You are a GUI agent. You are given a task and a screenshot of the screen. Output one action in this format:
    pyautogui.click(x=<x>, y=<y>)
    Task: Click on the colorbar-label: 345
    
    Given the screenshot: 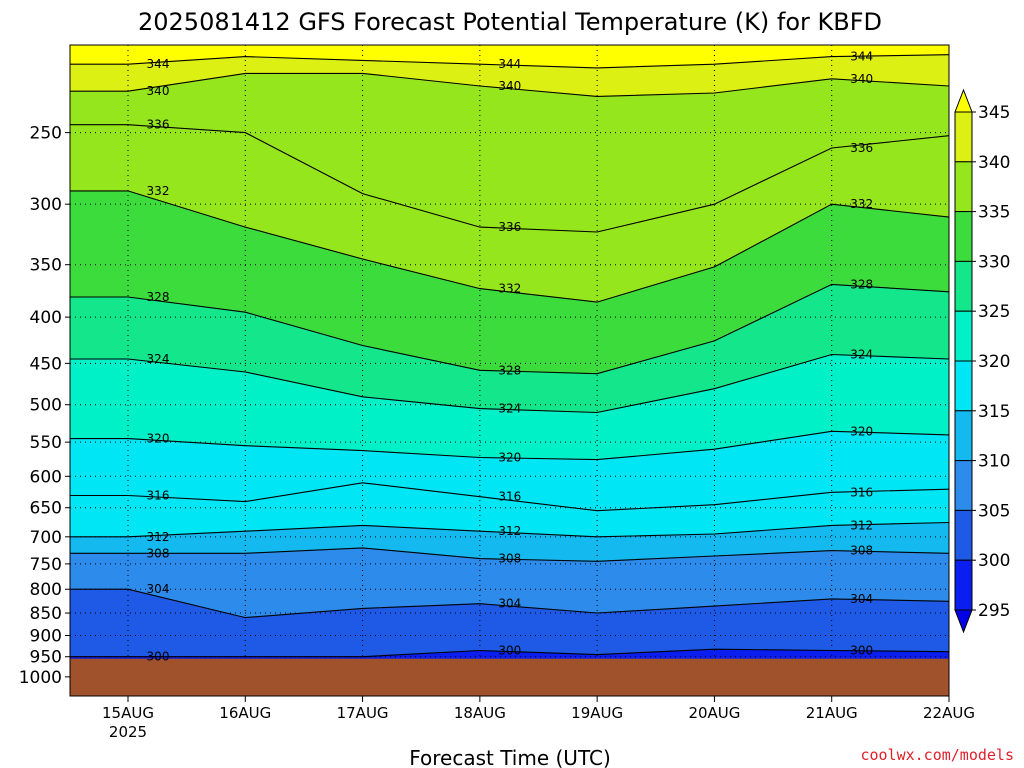 What is the action you would take?
    pyautogui.click(x=994, y=113)
    